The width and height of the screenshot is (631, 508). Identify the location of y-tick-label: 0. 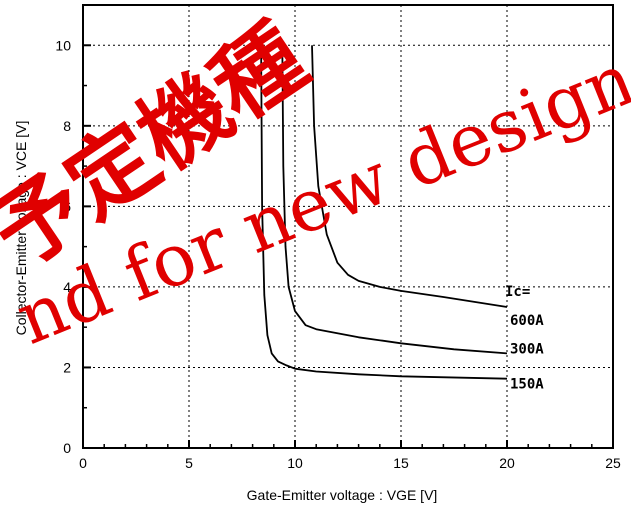
(67, 448).